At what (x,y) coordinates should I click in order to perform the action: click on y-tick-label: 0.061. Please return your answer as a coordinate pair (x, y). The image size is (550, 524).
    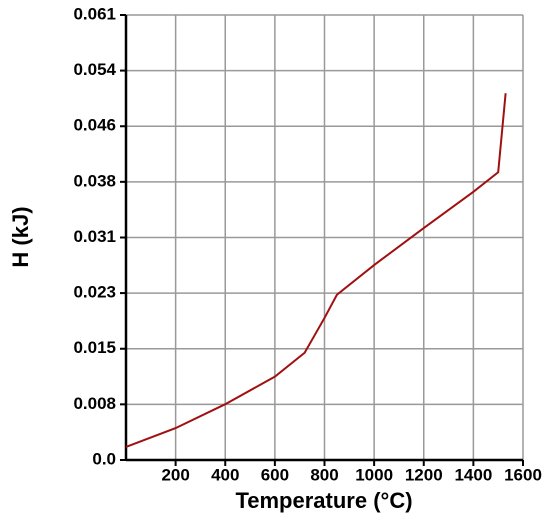
    Looking at the image, I should click on (94, 13).